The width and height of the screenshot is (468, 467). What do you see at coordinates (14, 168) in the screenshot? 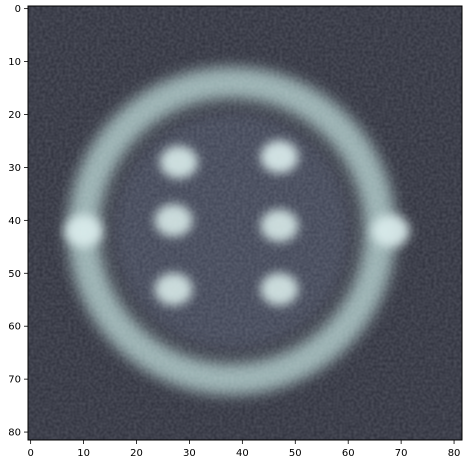
I see `y-tick-label: 30` at bounding box center [14, 168].